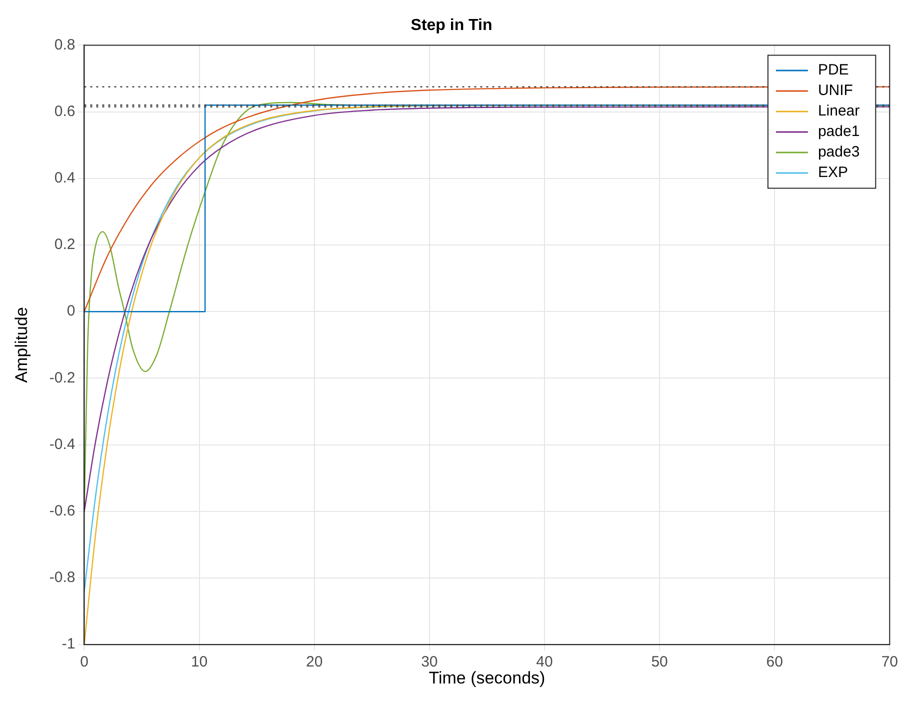  I want to click on x-tick-label: 50, so click(659, 662).